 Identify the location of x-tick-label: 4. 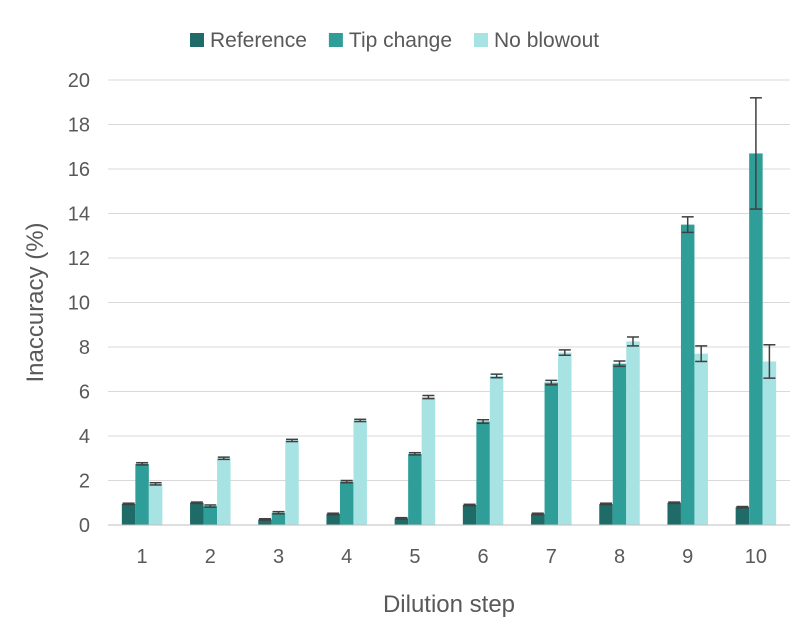
(346, 557).